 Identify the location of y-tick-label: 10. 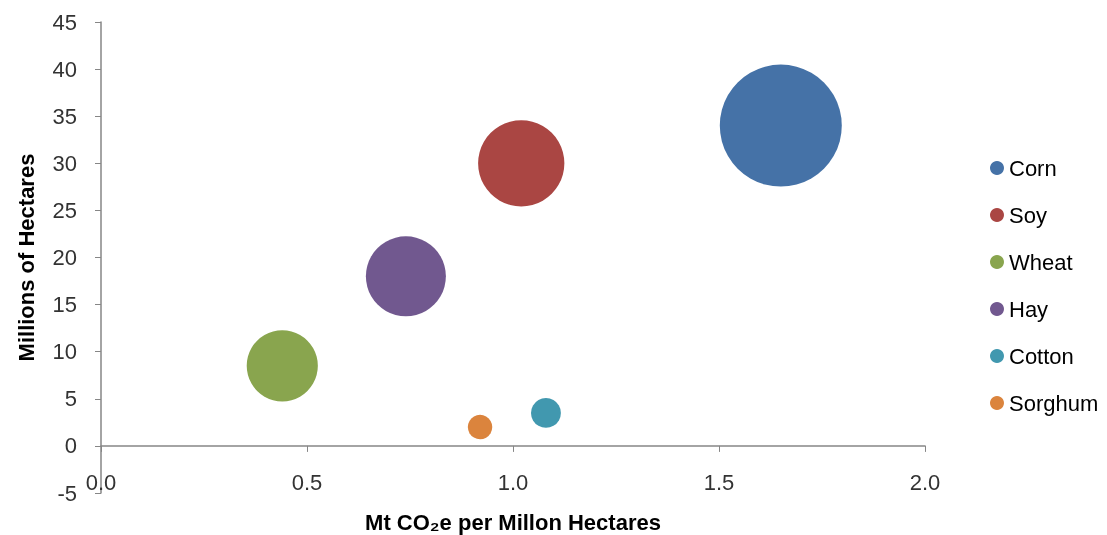
(64, 352).